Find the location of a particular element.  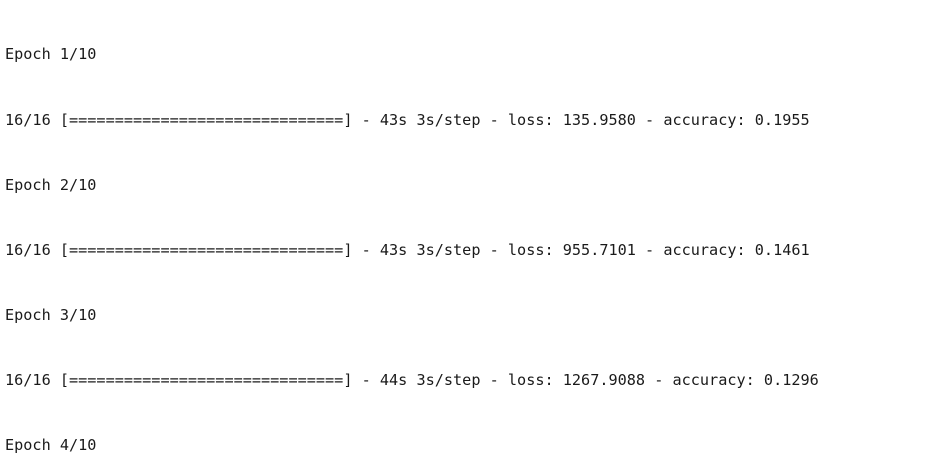

epoch-header-line: Epoch 3/10 is located at coordinates (51, 314).